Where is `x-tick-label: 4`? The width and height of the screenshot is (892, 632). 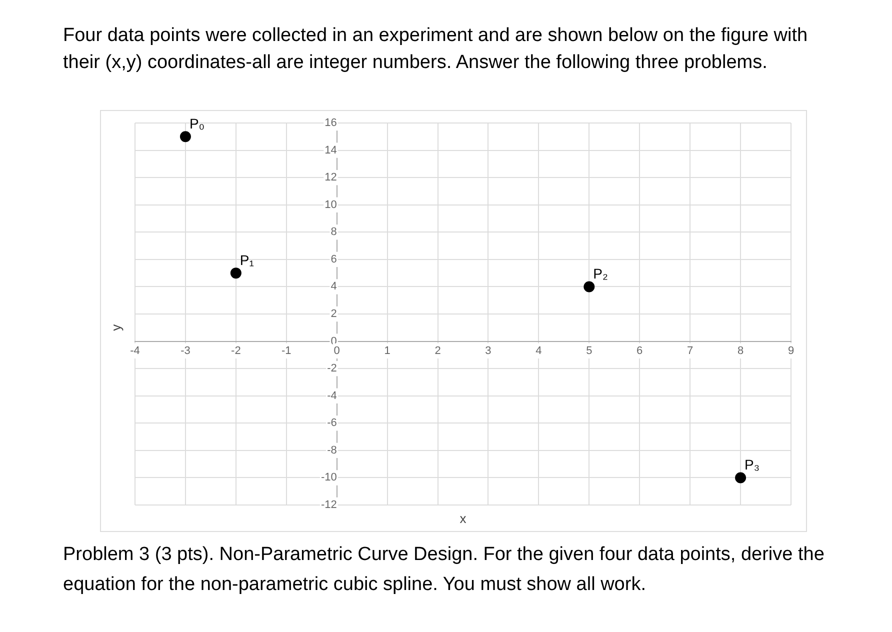 x-tick-label: 4 is located at coordinates (539, 350).